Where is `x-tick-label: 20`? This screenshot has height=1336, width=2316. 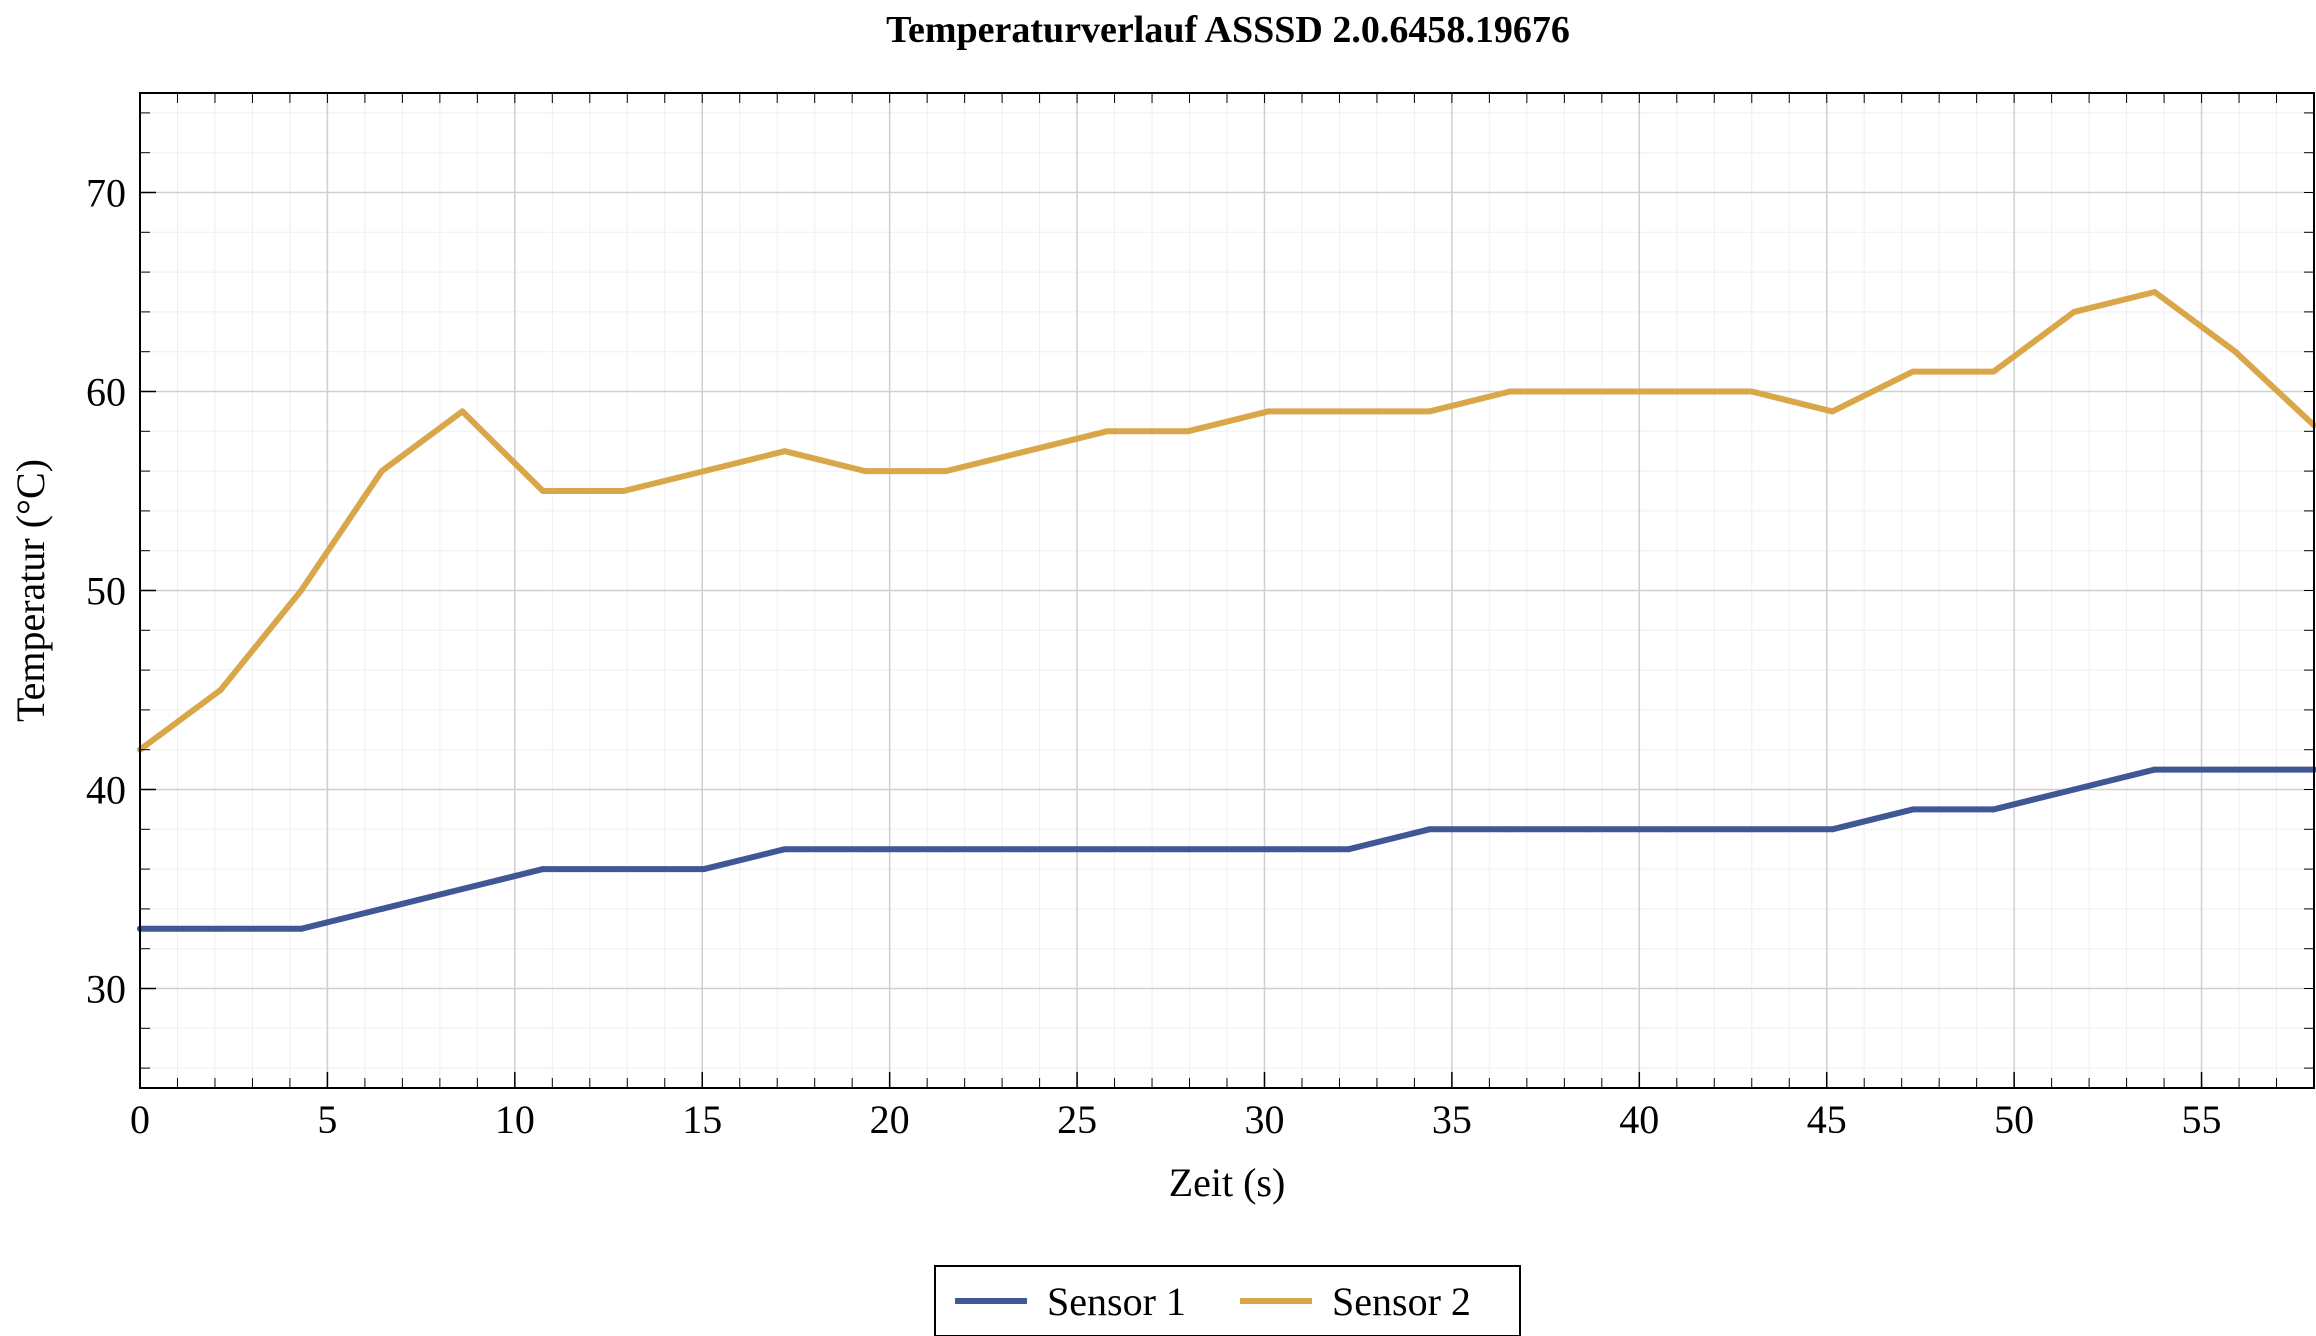 x-tick-label: 20 is located at coordinates (890, 1119).